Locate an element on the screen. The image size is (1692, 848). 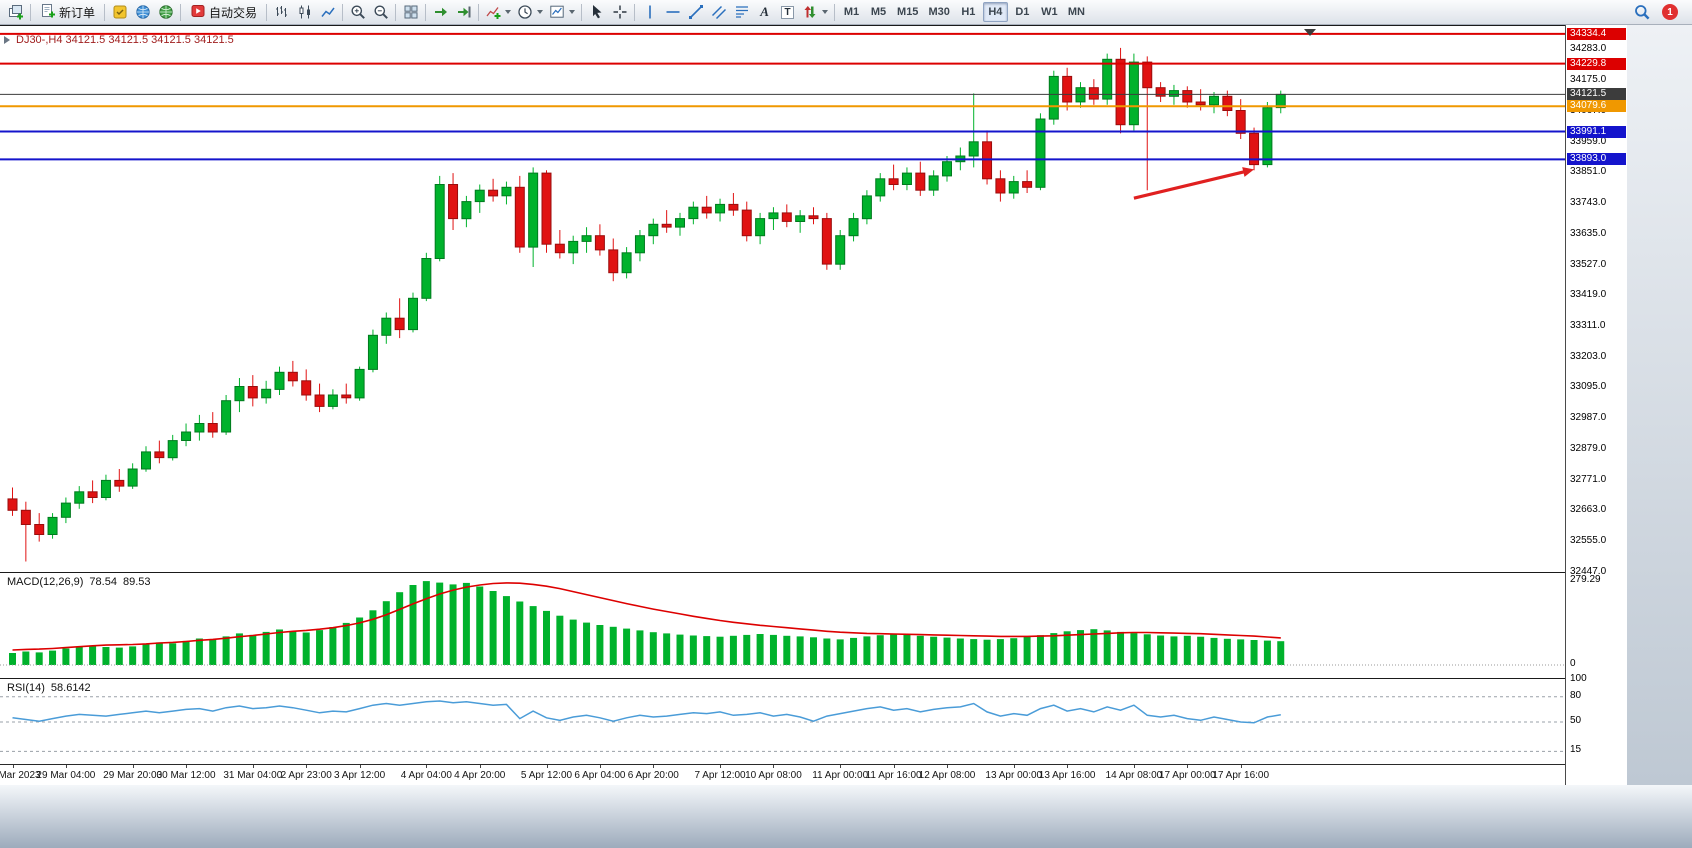
arrow-annotation-head is located at coordinates (1248, 172).